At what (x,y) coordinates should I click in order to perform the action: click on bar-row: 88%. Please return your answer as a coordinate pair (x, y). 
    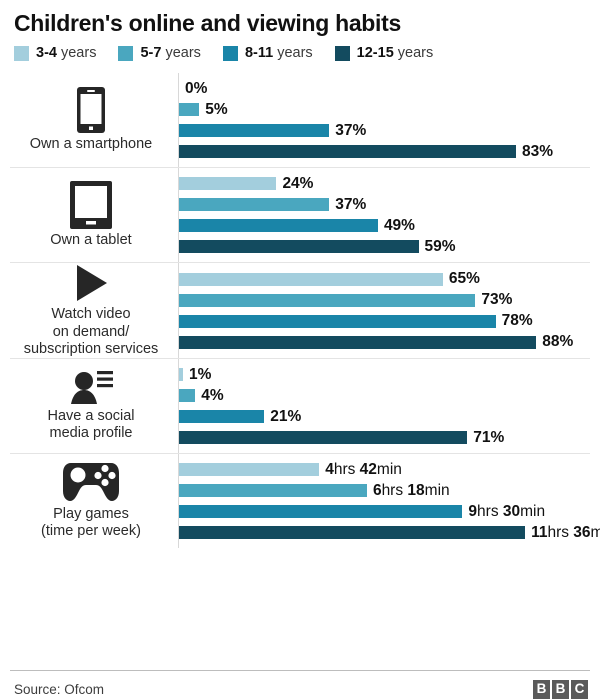
    Looking at the image, I should click on (384, 342).